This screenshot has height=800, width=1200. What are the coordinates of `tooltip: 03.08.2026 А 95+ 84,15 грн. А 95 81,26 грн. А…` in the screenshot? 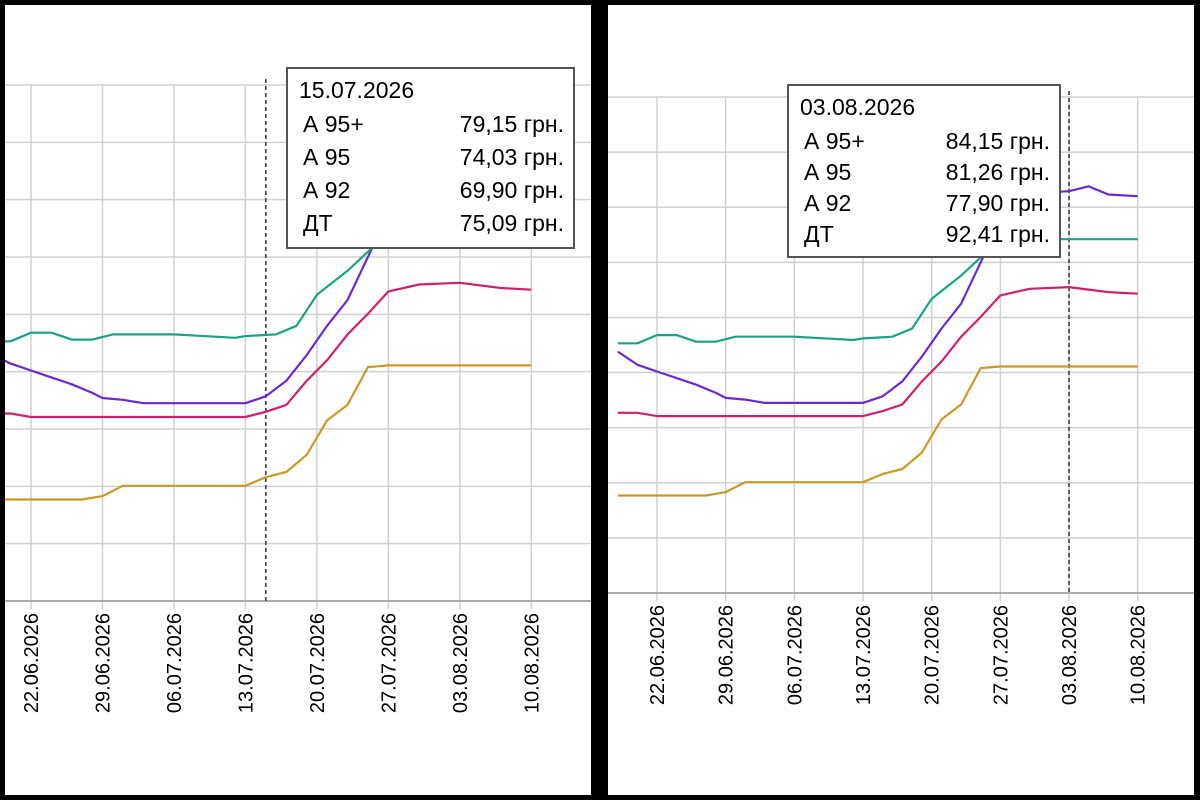 It's located at (924, 171).